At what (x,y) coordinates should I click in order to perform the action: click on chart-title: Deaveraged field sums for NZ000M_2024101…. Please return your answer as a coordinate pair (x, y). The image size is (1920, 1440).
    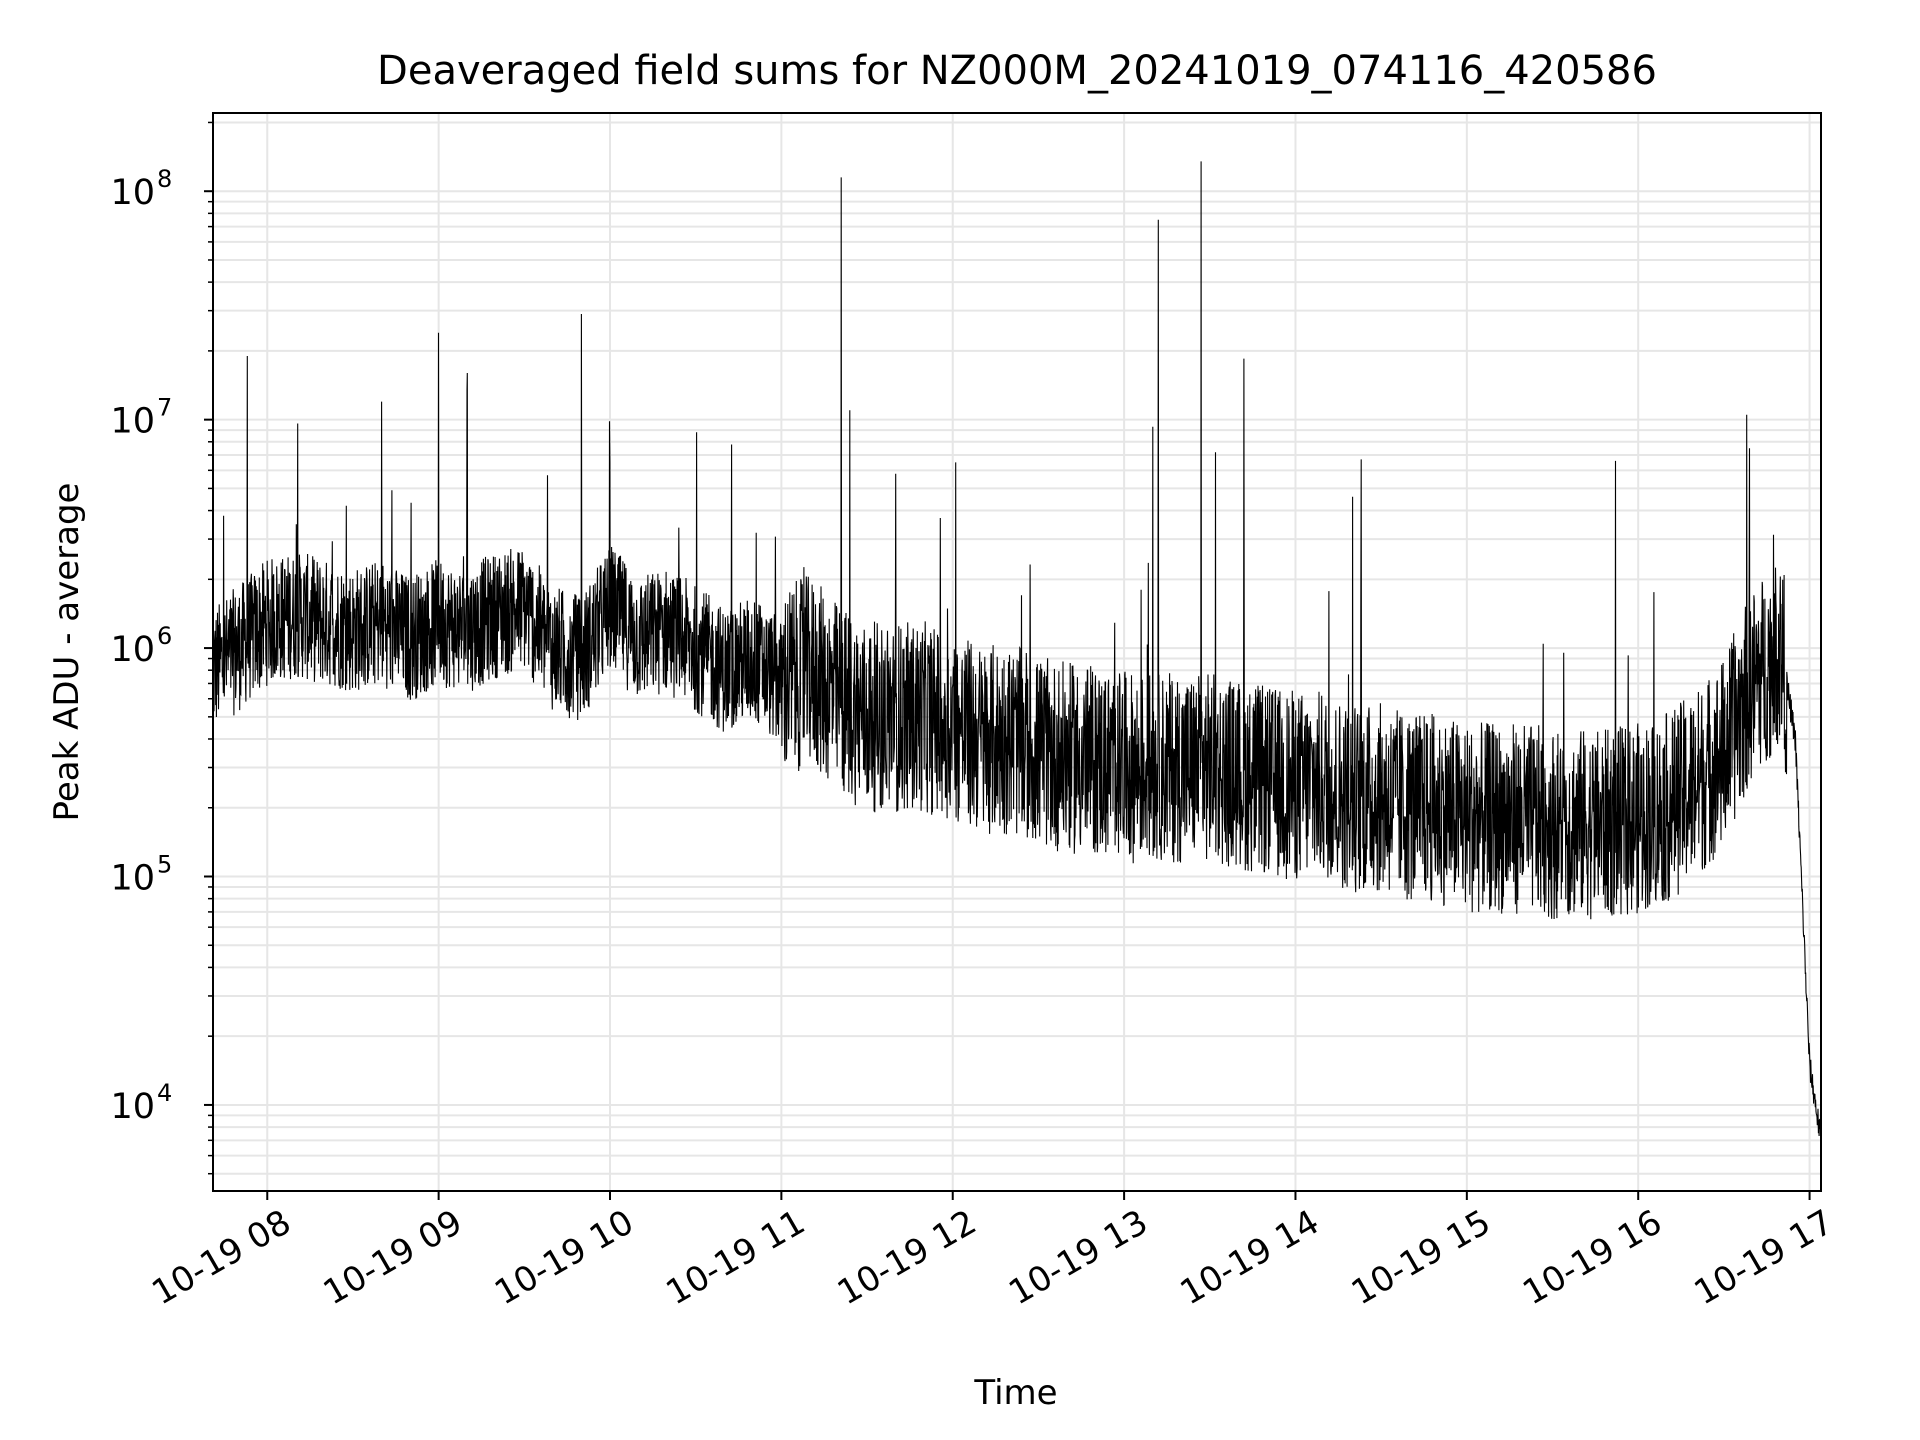
    Looking at the image, I should click on (1017, 71).